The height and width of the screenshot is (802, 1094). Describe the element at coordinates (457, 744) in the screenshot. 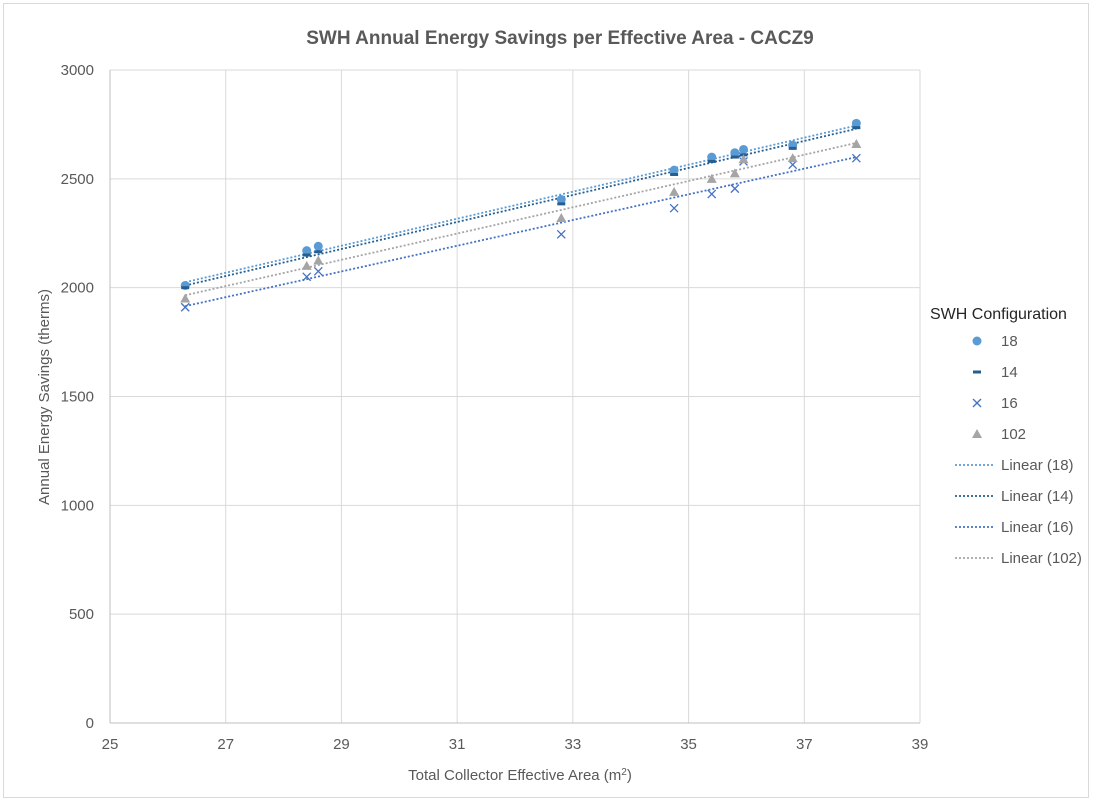

I see `x-tick-label: 31` at that location.